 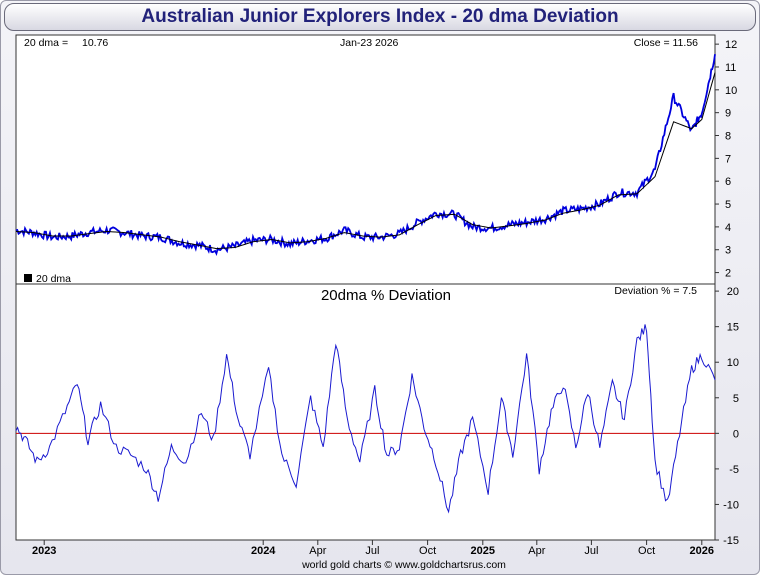 What do you see at coordinates (46, 43) in the screenshot?
I see `dma-info-label: 20 dma =` at bounding box center [46, 43].